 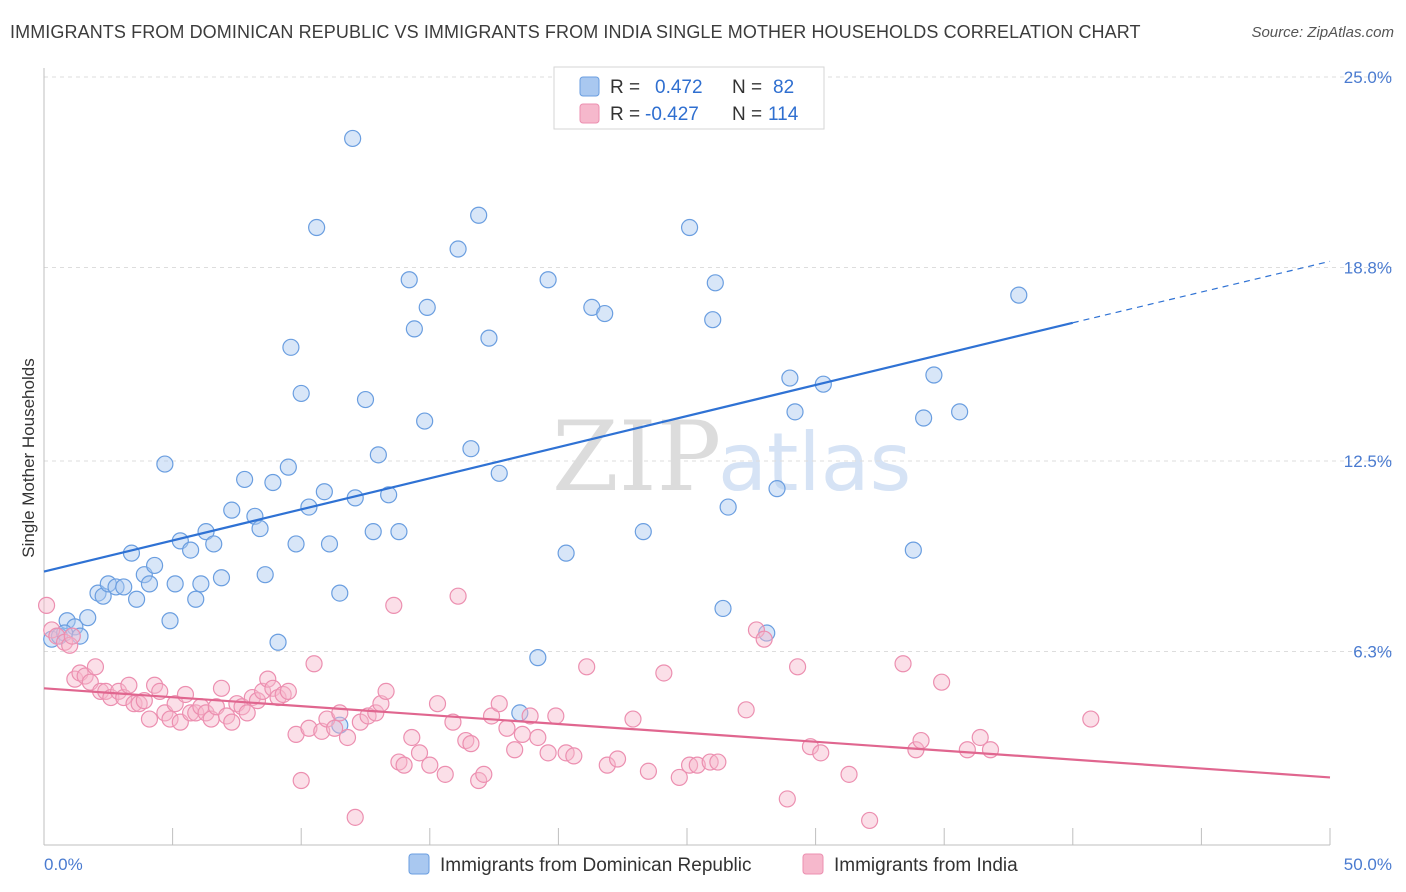 I want to click on legend-n-value-2: 114, so click(x=783, y=114).